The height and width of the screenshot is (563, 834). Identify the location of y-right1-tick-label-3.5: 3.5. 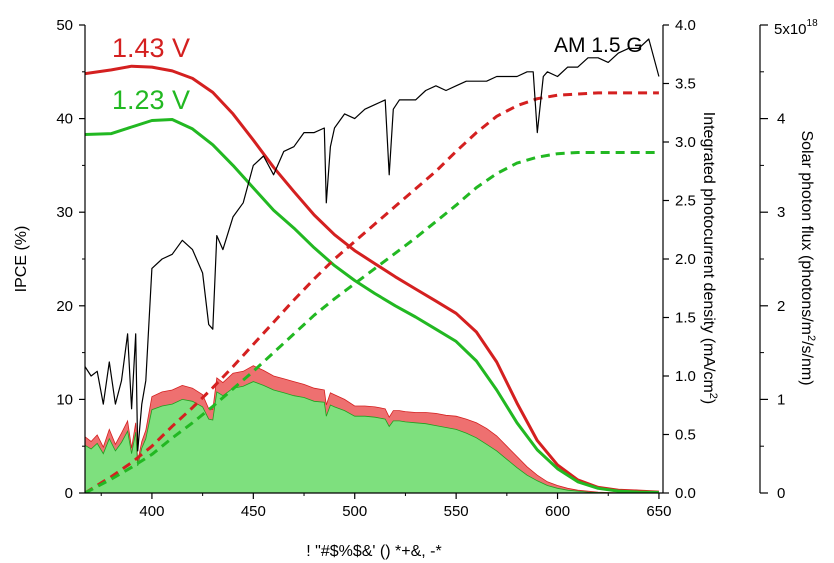
(685, 84).